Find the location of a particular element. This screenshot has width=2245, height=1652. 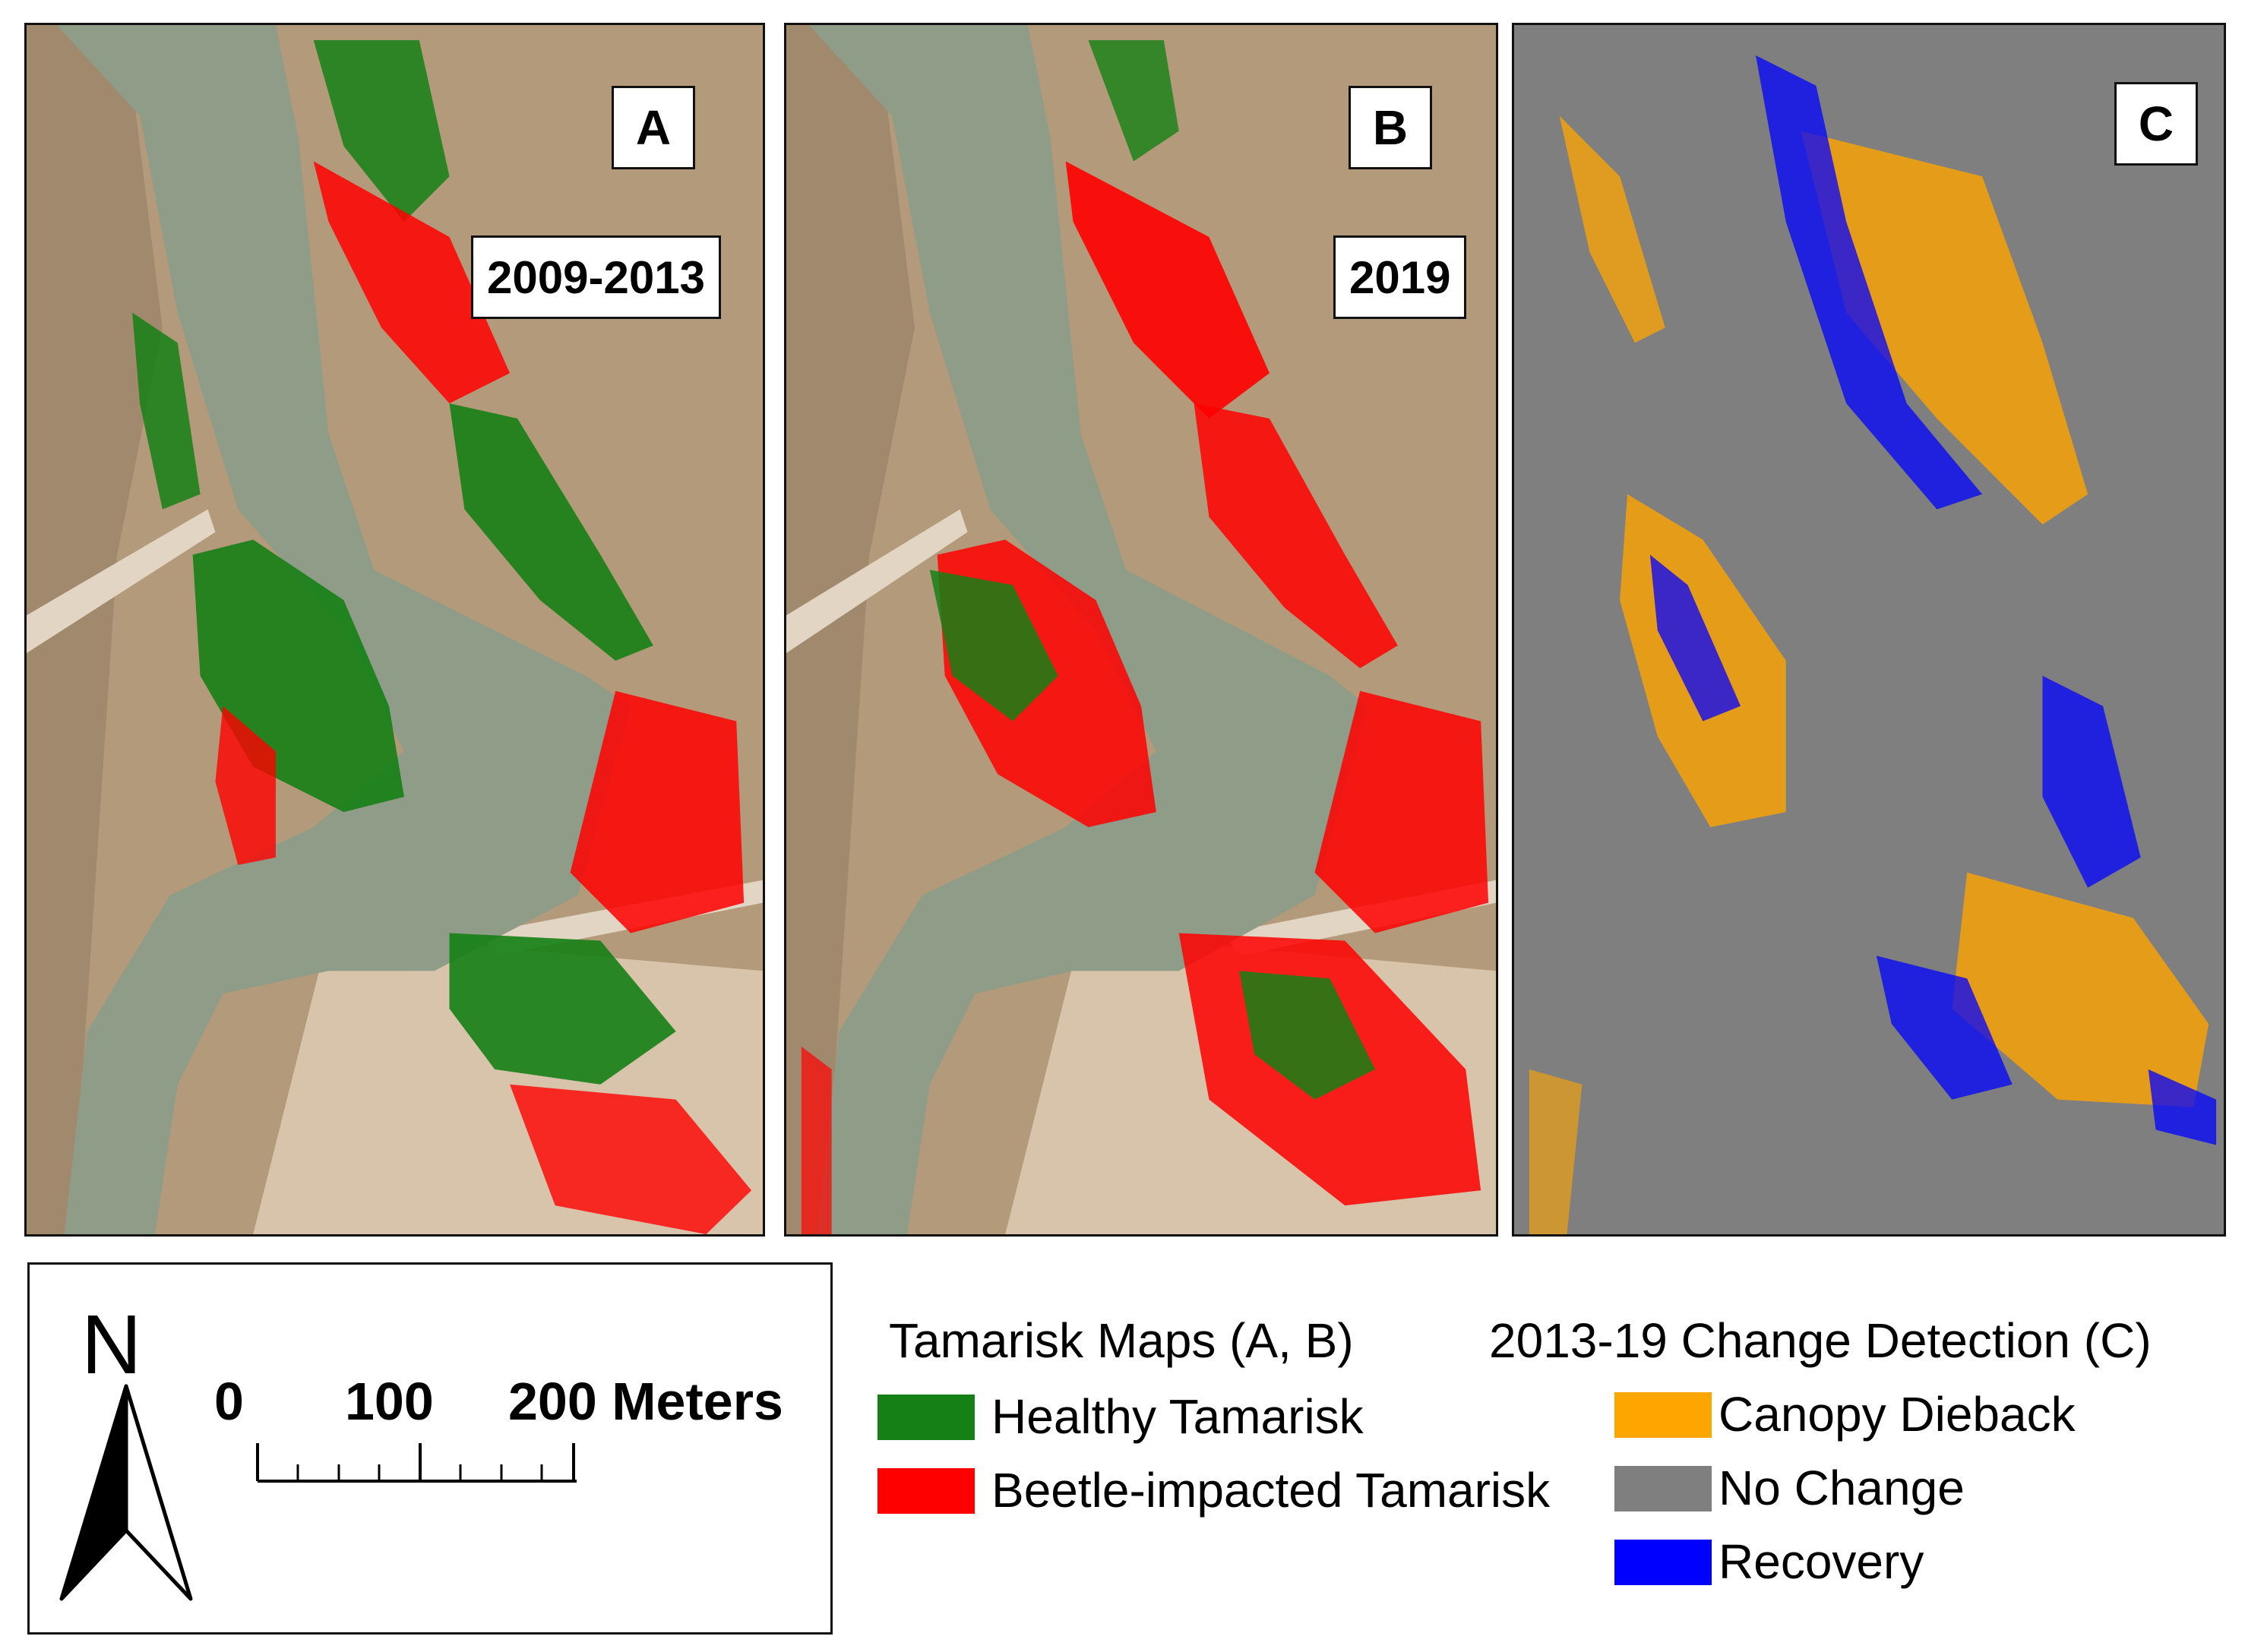

legend-label-no-change: No Change is located at coordinates (1842, 1488).